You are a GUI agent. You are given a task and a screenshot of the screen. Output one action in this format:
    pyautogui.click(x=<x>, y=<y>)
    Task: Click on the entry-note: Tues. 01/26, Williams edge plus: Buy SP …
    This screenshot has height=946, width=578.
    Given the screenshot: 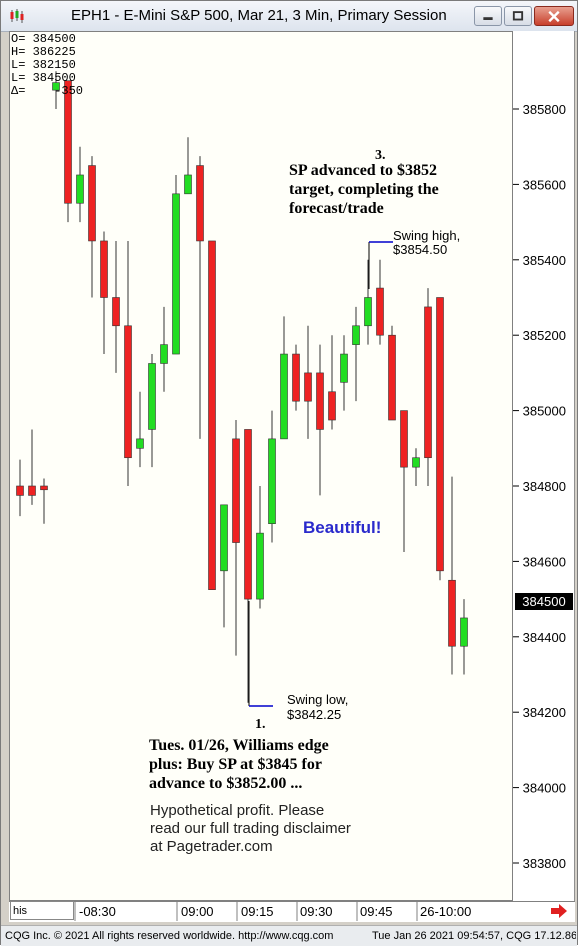 What is the action you would take?
    pyautogui.click(x=239, y=764)
    